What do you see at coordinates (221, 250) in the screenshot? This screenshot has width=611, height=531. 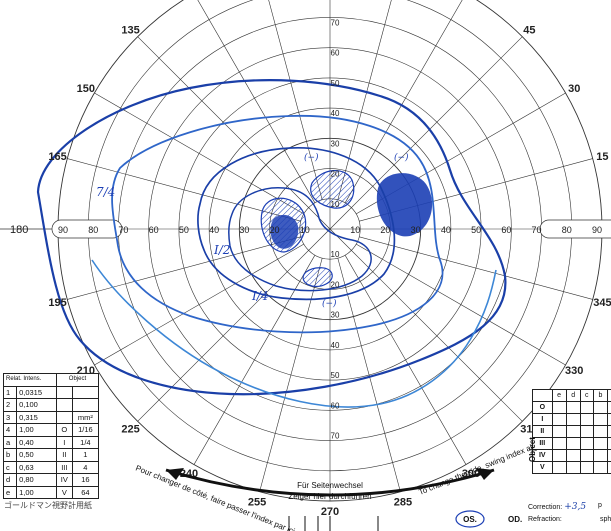 I see `plot-annotation: I/2` at bounding box center [221, 250].